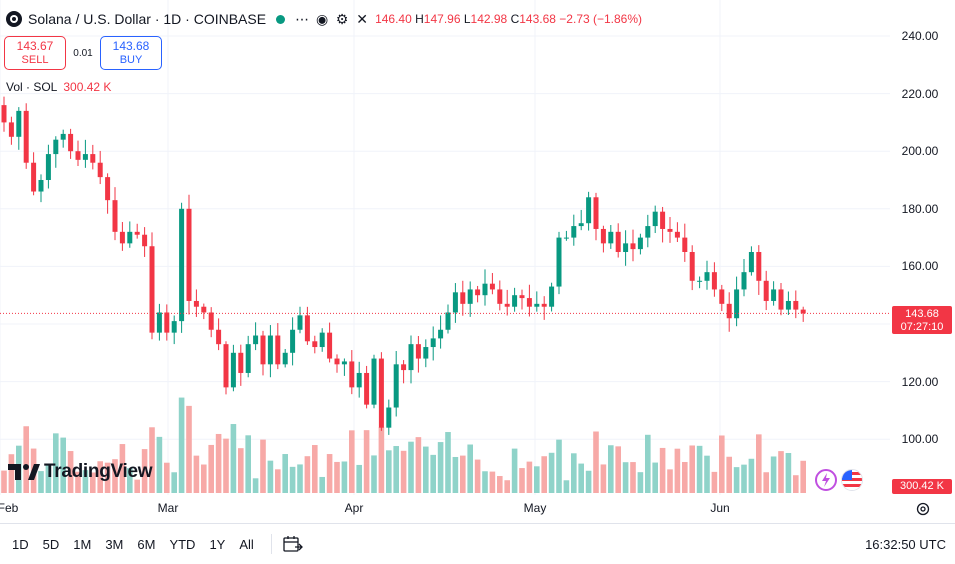 The height and width of the screenshot is (564, 955). What do you see at coordinates (852, 480) in the screenshot?
I see `us-flag-icon` at bounding box center [852, 480].